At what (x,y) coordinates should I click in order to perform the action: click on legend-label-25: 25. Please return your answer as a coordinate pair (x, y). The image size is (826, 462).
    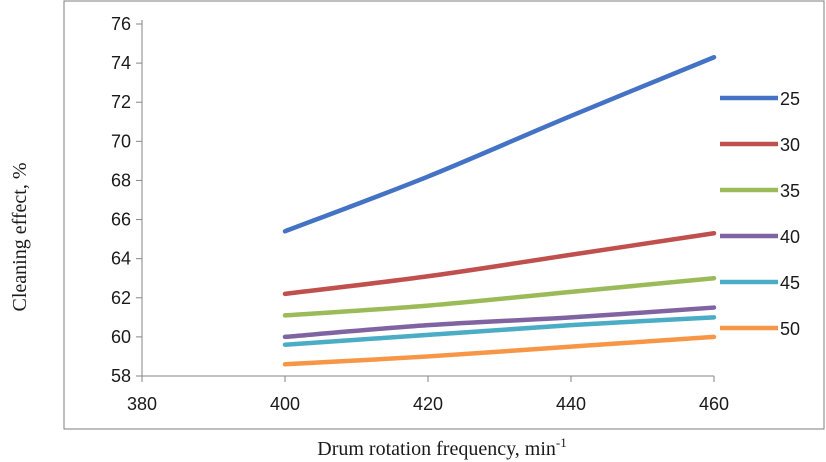
    Looking at the image, I should click on (790, 99).